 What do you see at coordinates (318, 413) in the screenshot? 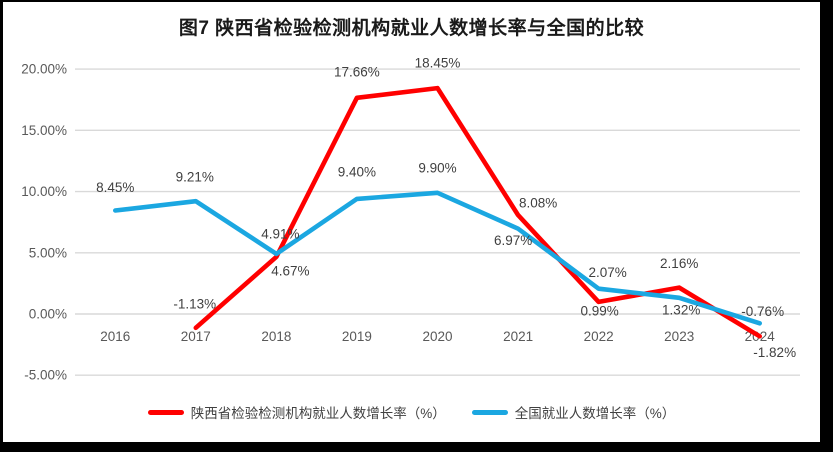
I see `legend-label-shaanxi: 陕西省检验检测机构就业人数增长率（%）` at bounding box center [318, 413].